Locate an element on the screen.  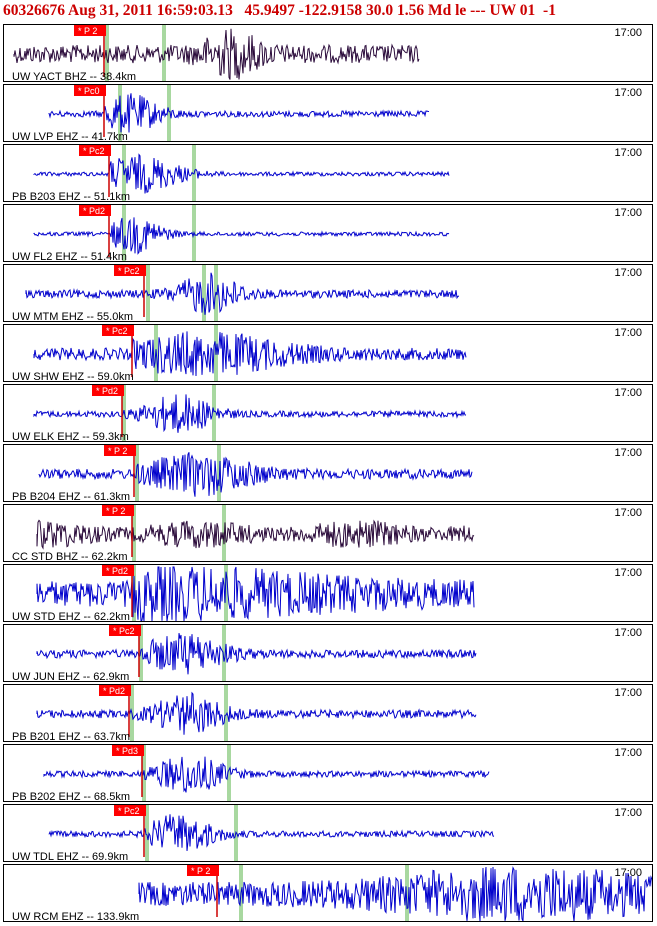
trace-panel: * Pc2 17:00 UW SHW EHZ -- 59.0km is located at coordinates (328, 353).